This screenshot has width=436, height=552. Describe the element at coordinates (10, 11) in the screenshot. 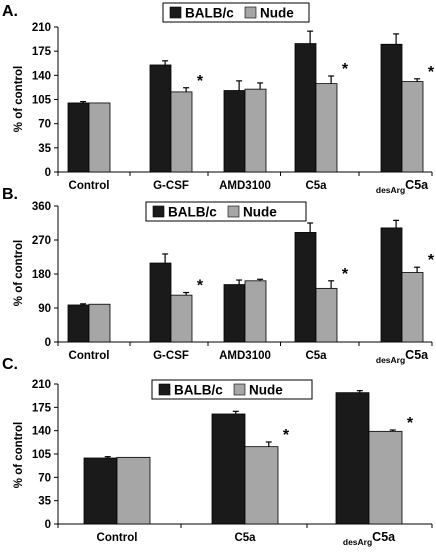

I see `panel-label: A.` at that location.